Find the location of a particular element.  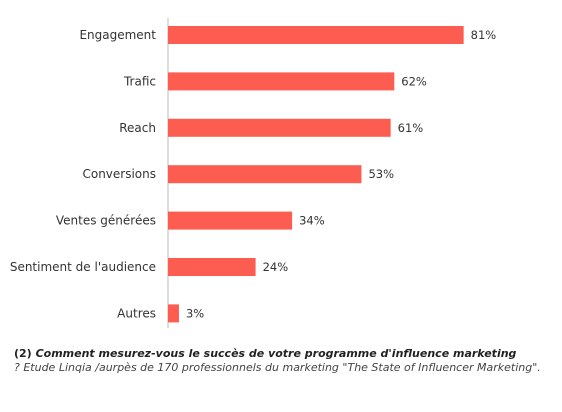

category-label: Ventes générées is located at coordinates (106, 221).